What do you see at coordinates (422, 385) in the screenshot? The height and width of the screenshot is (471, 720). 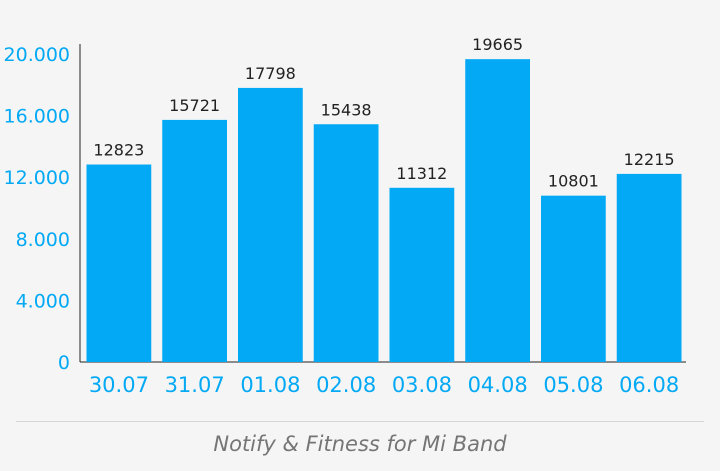 I see `x-tick-label: 03.08` at bounding box center [422, 385].